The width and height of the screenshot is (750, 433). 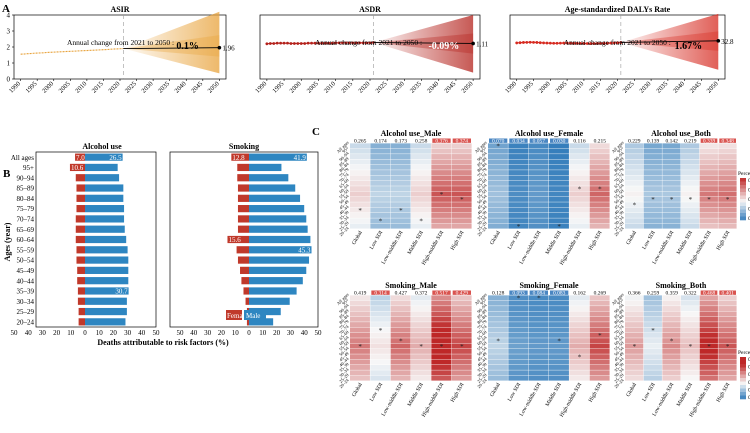 I want to click on x-axis-label: Deaths attributable to risk factors (%), so click(x=163, y=342).